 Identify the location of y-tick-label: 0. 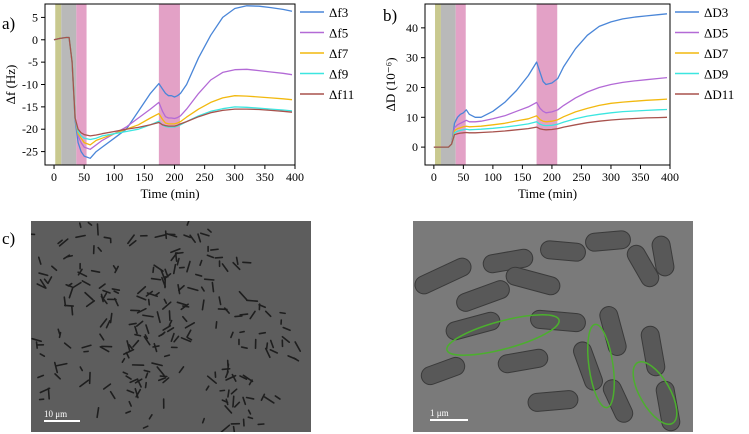
(35, 40).